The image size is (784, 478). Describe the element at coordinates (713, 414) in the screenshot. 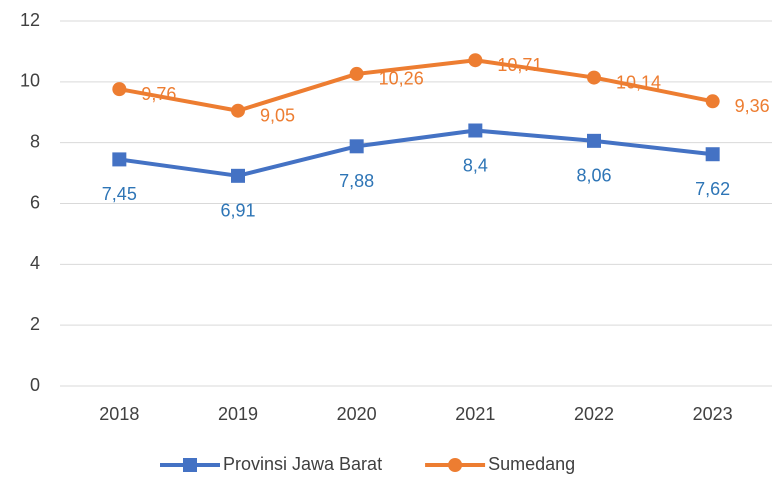

I see `x-tick-label: 2023` at that location.